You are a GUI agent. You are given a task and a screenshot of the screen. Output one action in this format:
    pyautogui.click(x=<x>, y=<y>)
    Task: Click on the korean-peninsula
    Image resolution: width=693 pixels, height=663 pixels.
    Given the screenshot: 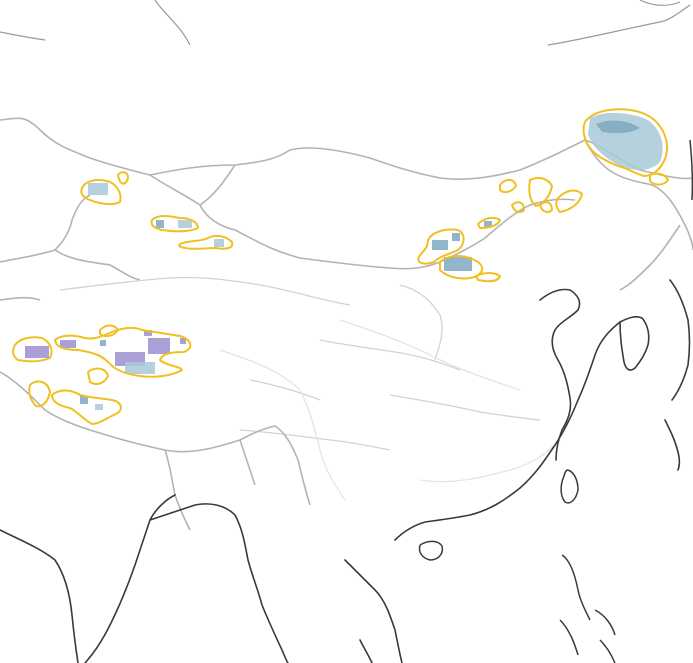 What is the action you would take?
    pyautogui.click(x=634, y=343)
    